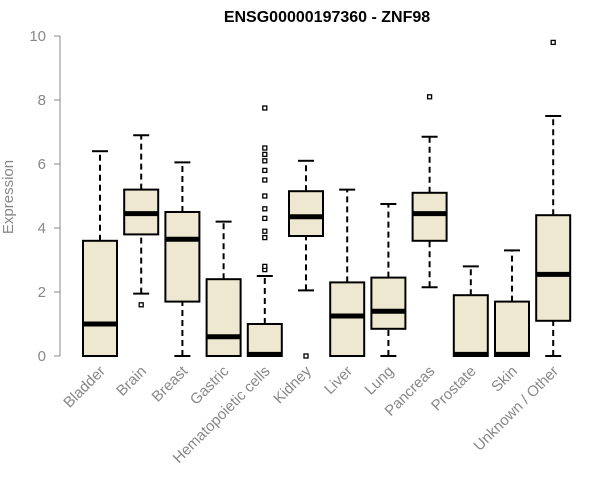 This screenshot has width=600, height=500. I want to click on box-prostate, so click(470, 311).